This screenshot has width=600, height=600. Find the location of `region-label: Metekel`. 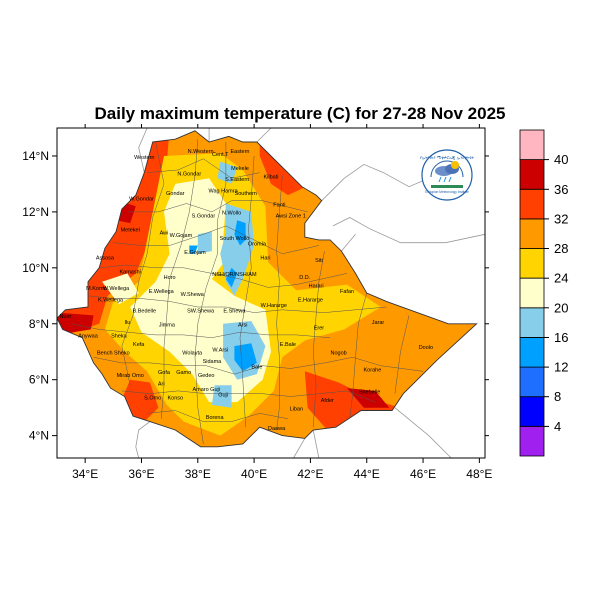

region-label: Metekel is located at coordinates (130, 231).